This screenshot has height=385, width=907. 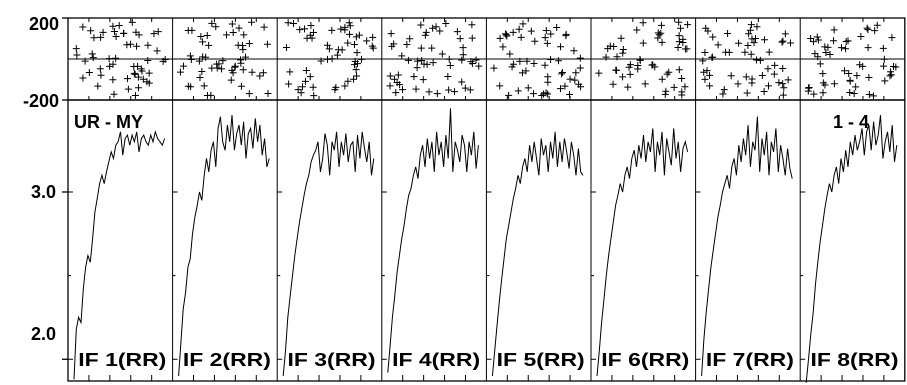 What do you see at coordinates (41, 101) in the screenshot?
I see `phase-tick-bottom: -200` at bounding box center [41, 101].